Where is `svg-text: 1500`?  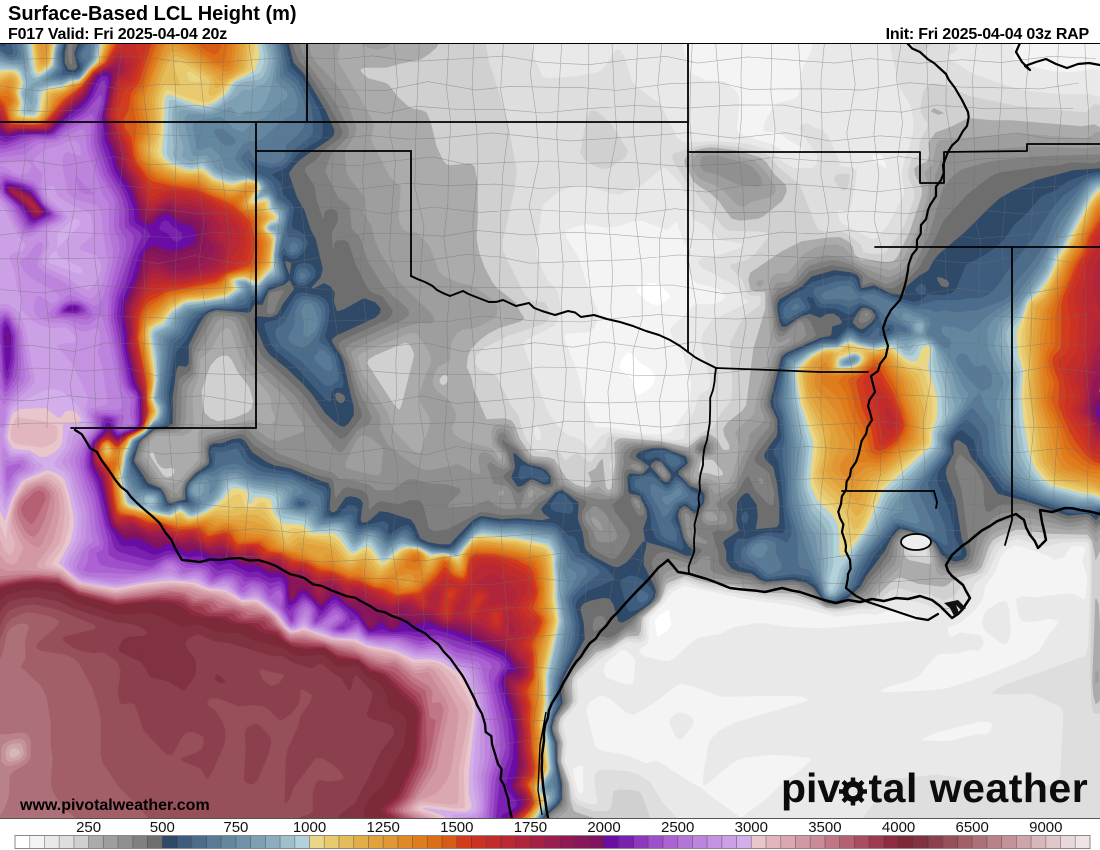 svg-text: 1500 is located at coordinates (456, 827).